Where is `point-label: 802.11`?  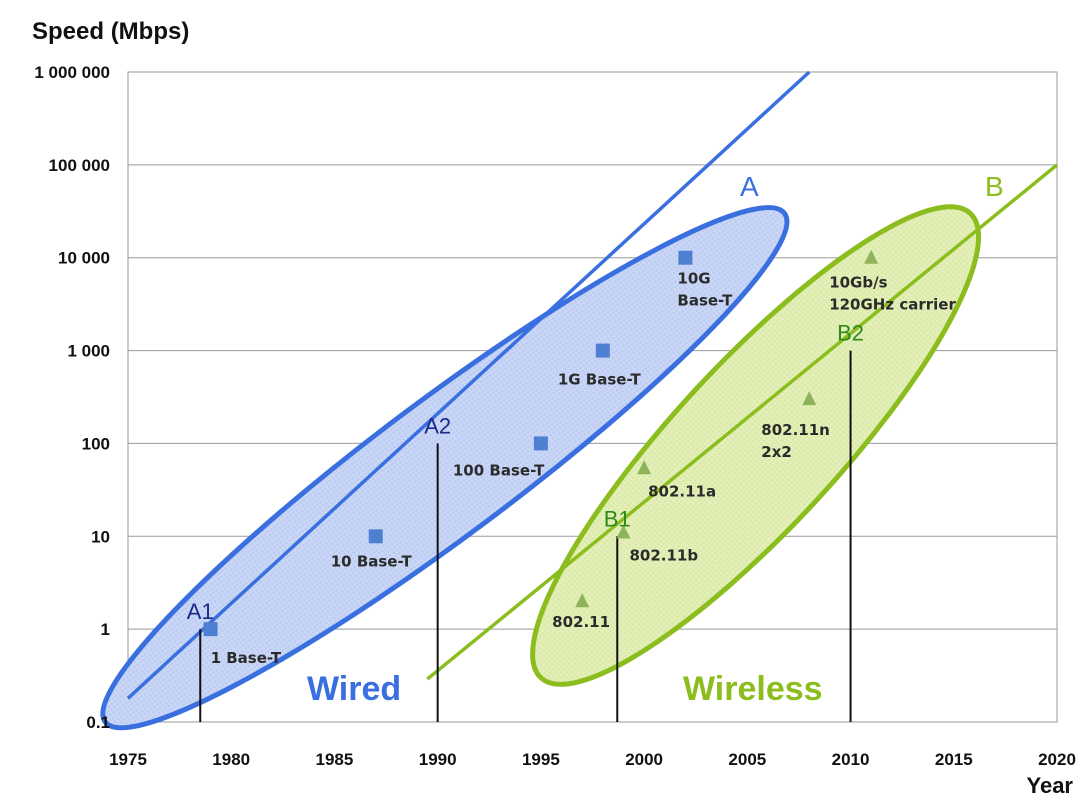 point-label: 802.11 is located at coordinates (581, 622).